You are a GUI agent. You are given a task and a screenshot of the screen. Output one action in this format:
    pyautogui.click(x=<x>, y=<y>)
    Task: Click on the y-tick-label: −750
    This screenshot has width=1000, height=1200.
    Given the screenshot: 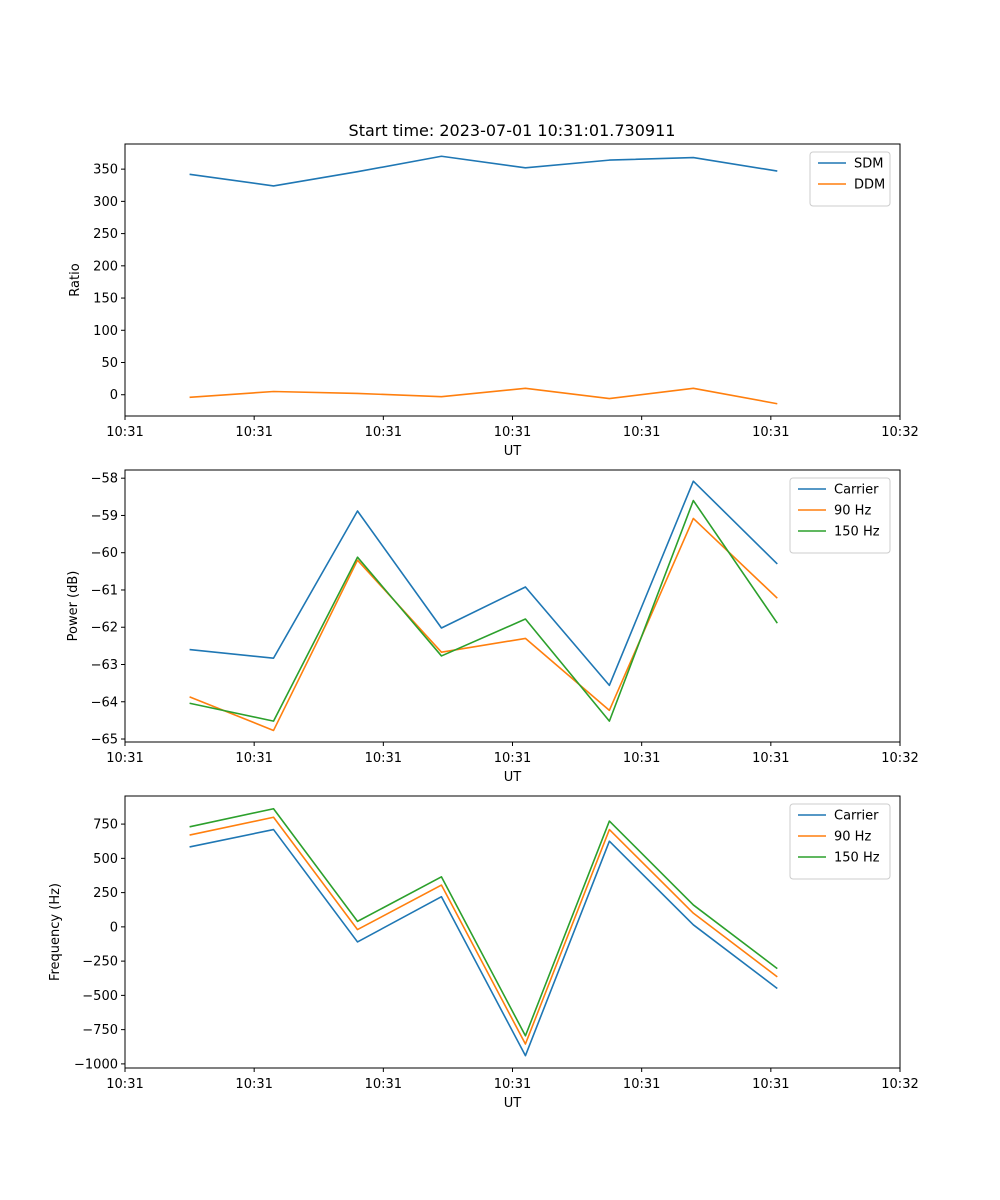 What is the action you would take?
    pyautogui.click(x=100, y=1030)
    